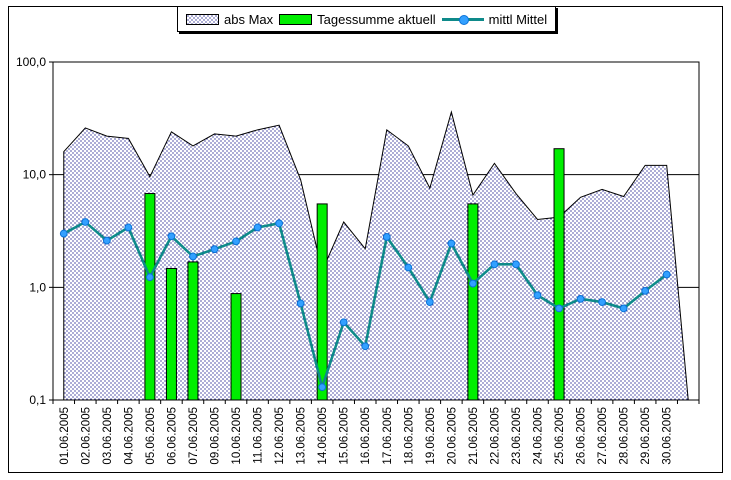 Image resolution: width=731 pixels, height=480 pixels. Describe the element at coordinates (495, 436) in the screenshot. I see `x-axis-label: 22.06.2005` at that location.